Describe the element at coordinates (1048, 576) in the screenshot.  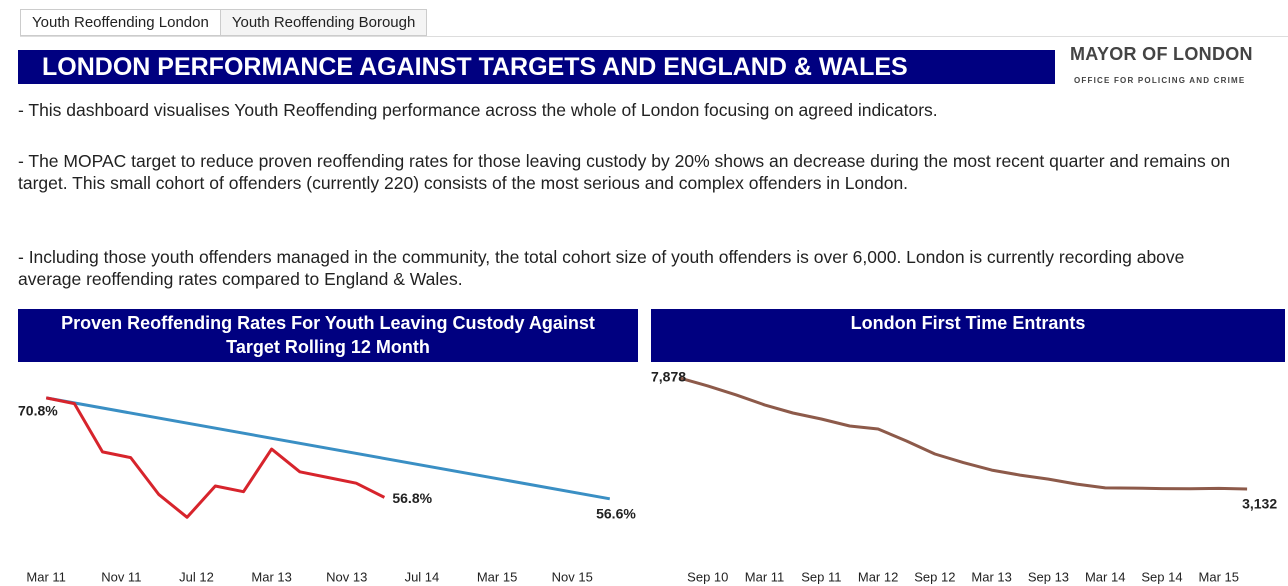
I see `x-tick-label: Sep 13` at that location.